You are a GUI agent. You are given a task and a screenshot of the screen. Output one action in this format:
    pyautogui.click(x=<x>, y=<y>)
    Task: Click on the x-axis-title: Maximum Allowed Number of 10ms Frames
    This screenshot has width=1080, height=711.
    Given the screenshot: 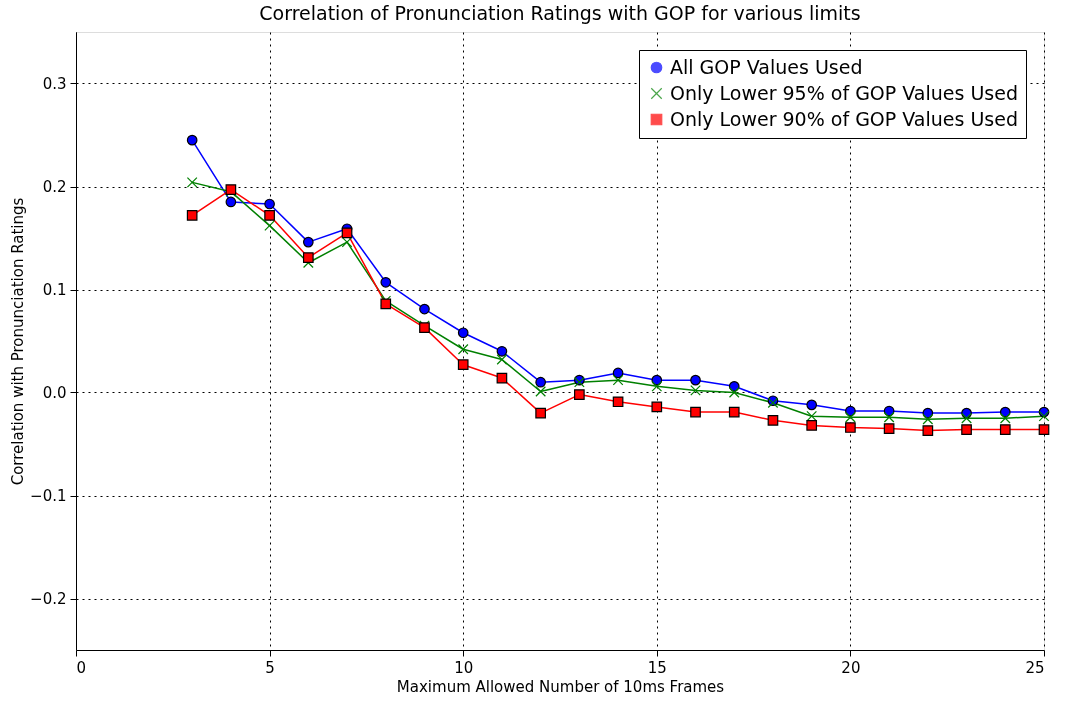 What is the action you would take?
    pyautogui.click(x=560, y=686)
    